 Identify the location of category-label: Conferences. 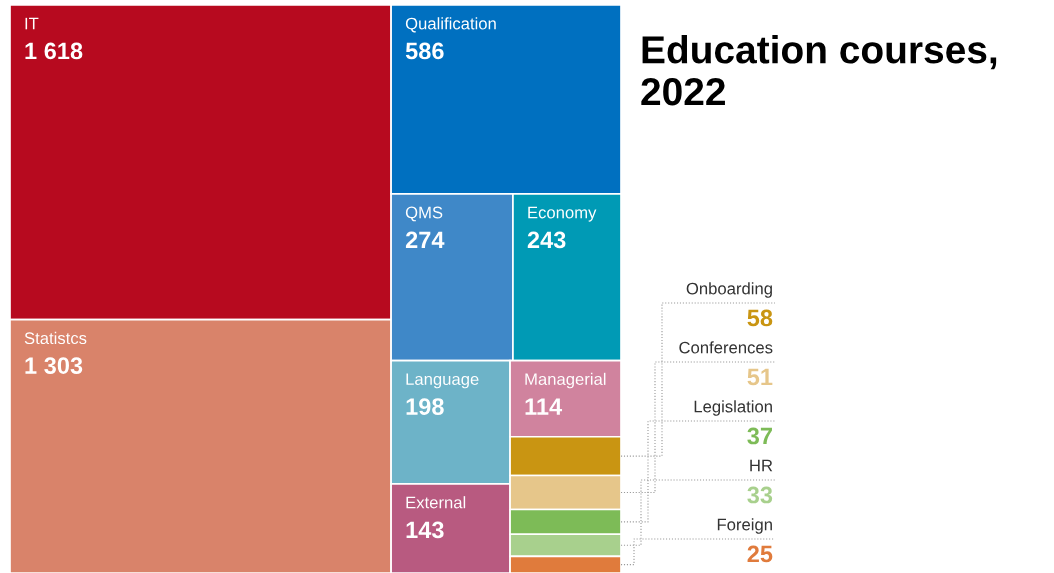
(726, 347).